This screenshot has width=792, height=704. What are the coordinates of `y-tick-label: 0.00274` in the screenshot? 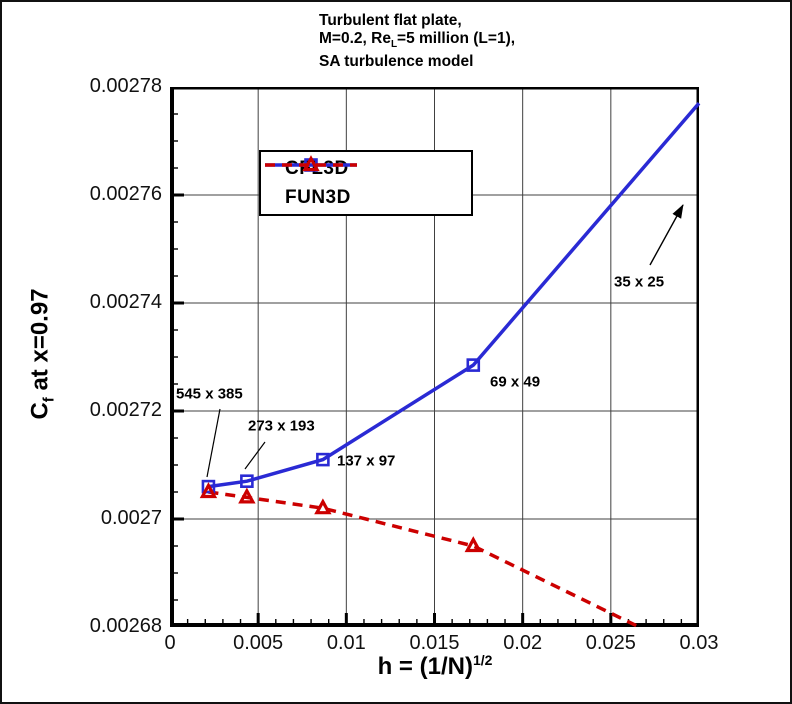 It's located at (125, 302).